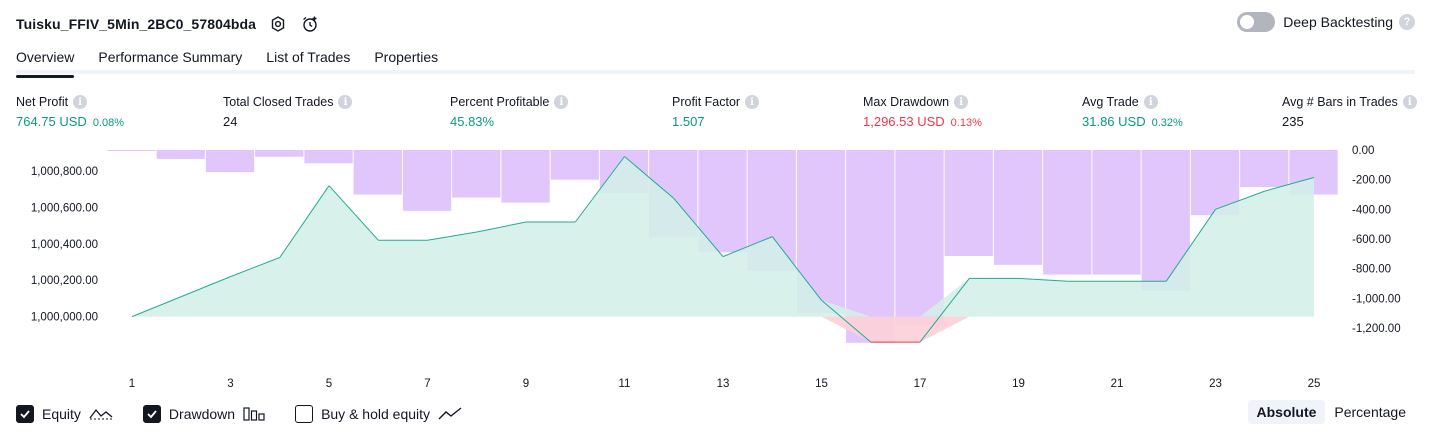  I want to click on tab-properties: Properties, so click(406, 57).